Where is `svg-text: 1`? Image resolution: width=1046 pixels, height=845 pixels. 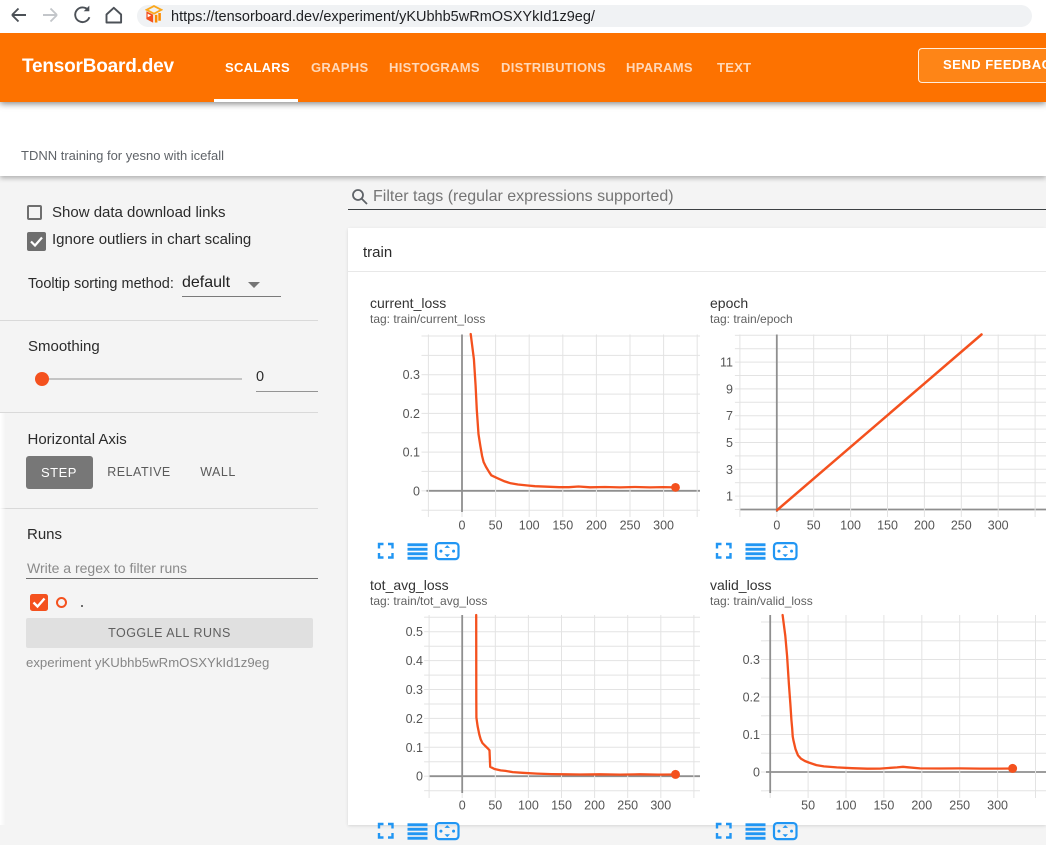 svg-text: 1 is located at coordinates (729, 497).